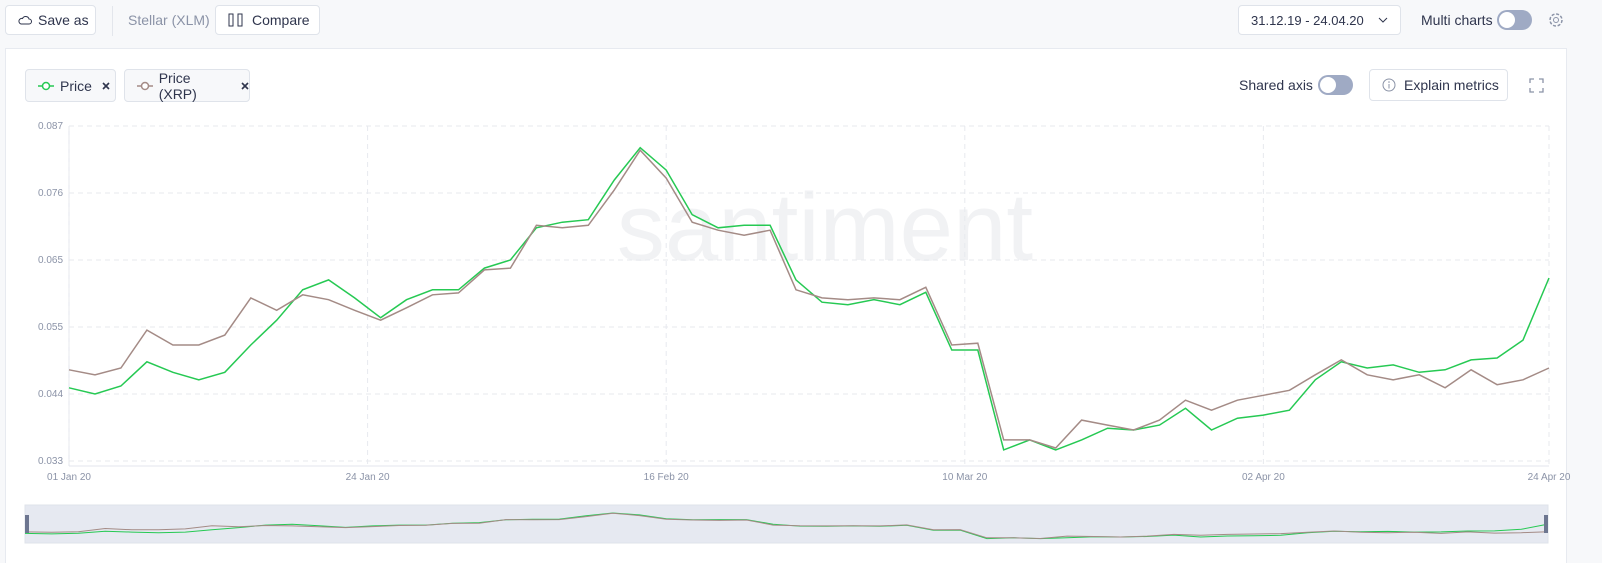  Describe the element at coordinates (169, 20) in the screenshot. I see `asset-name: Stellar (XLM)` at that location.